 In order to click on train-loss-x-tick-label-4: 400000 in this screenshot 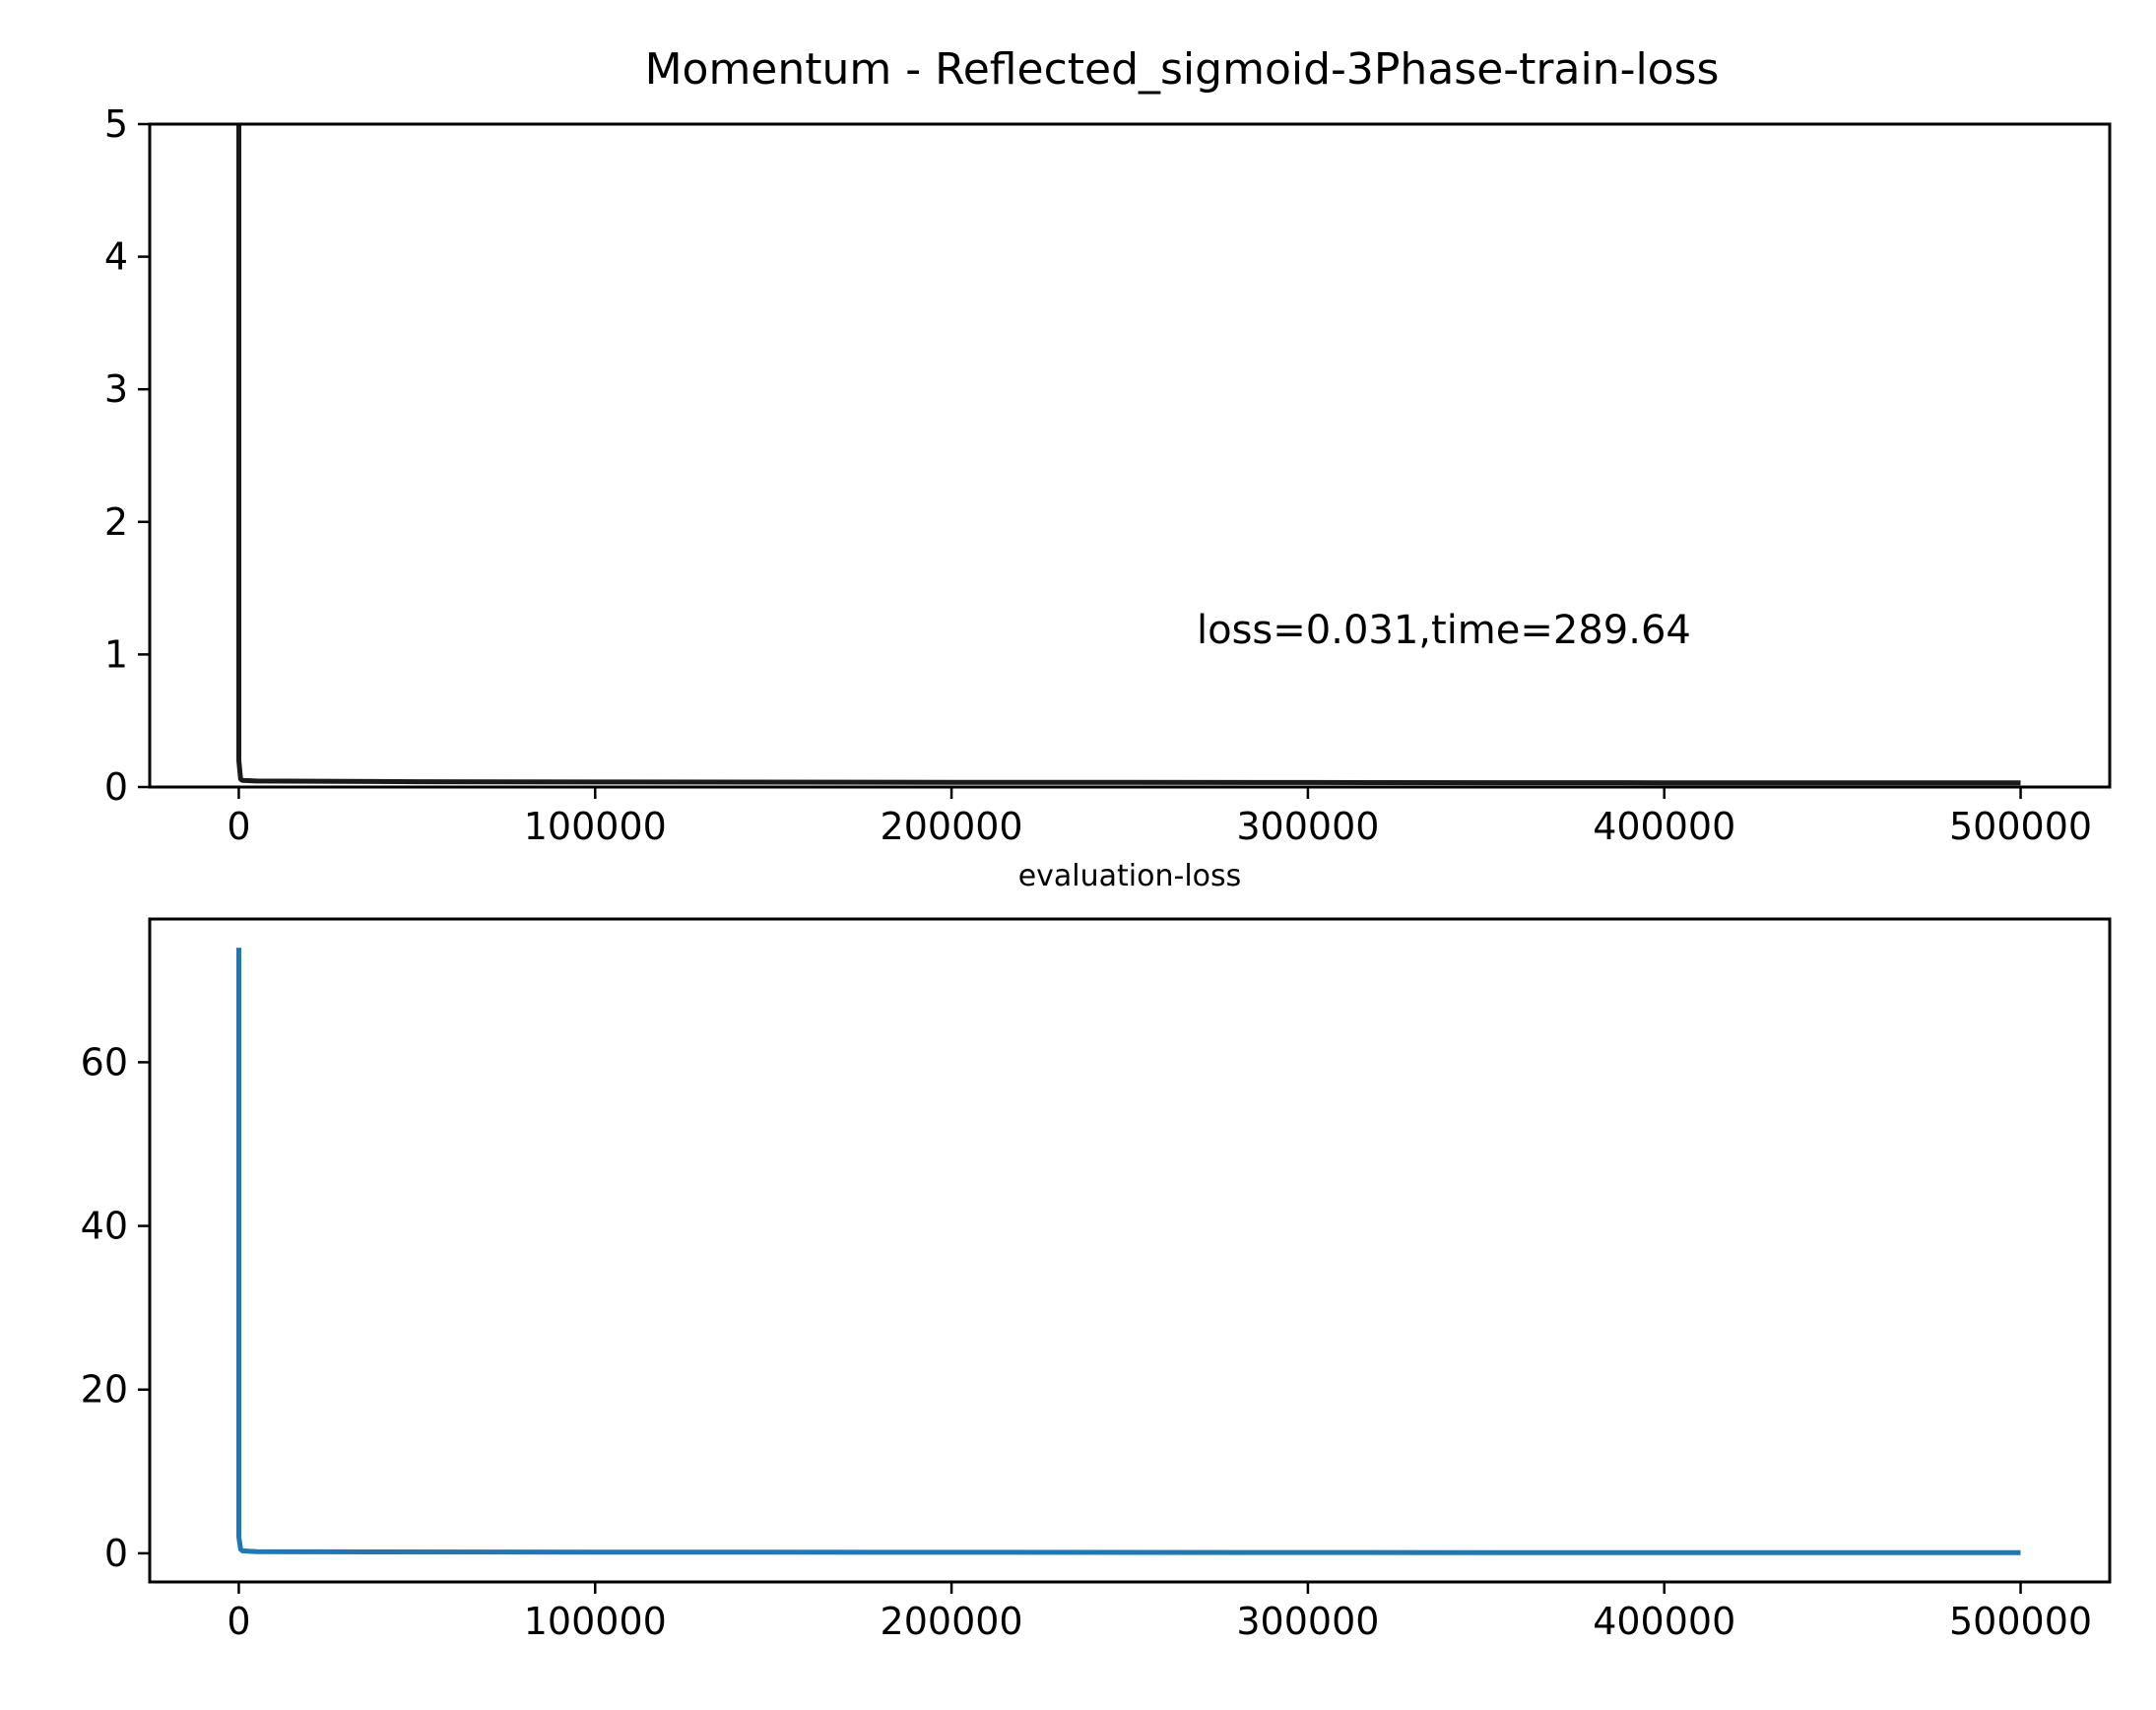, I will do `click(1664, 826)`.